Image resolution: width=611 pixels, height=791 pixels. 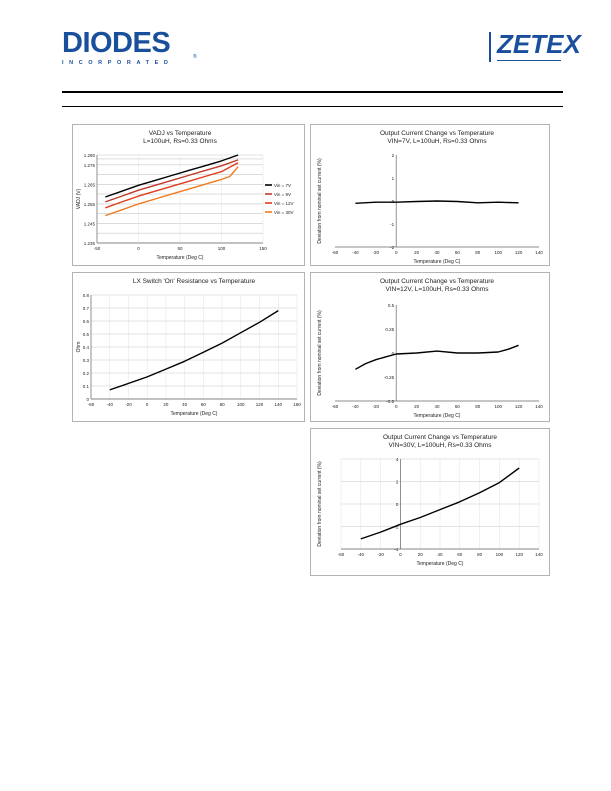 What do you see at coordinates (389, 377) in the screenshot?
I see `y-tick-label: -0.25` at bounding box center [389, 377].